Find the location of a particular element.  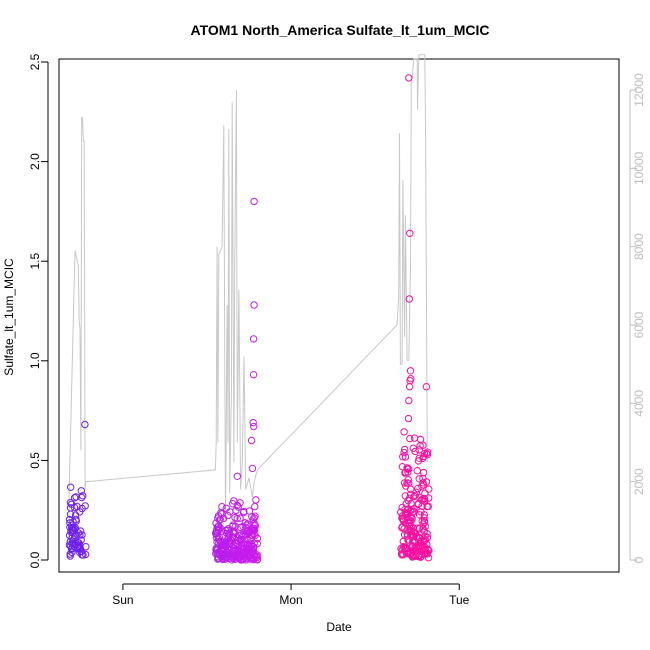

y-tick-label: 2.0 is located at coordinates (35, 161).